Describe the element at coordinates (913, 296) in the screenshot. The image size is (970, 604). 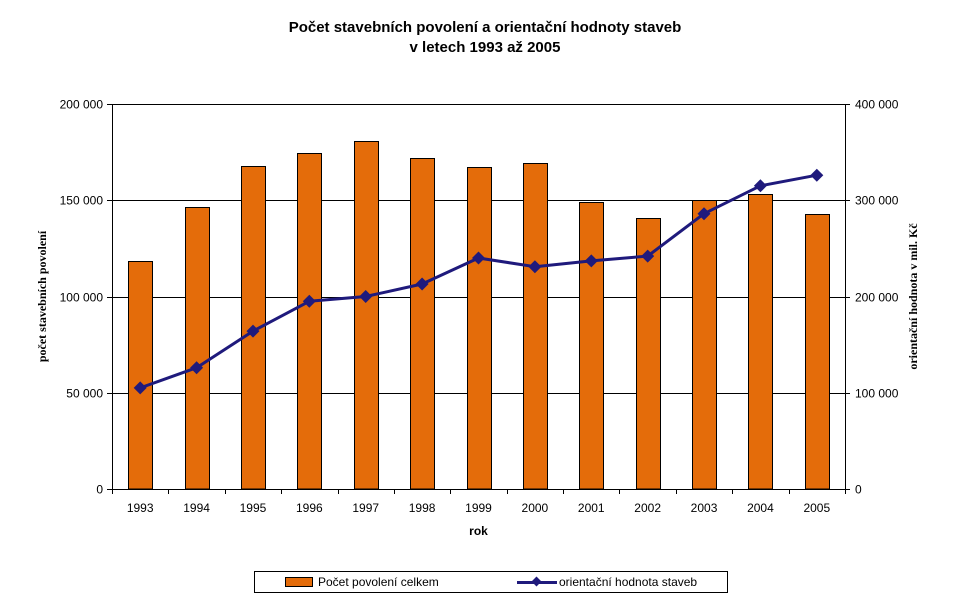
I see `y-axis-title-right: orientační hodnota v mil. Kč` at that location.